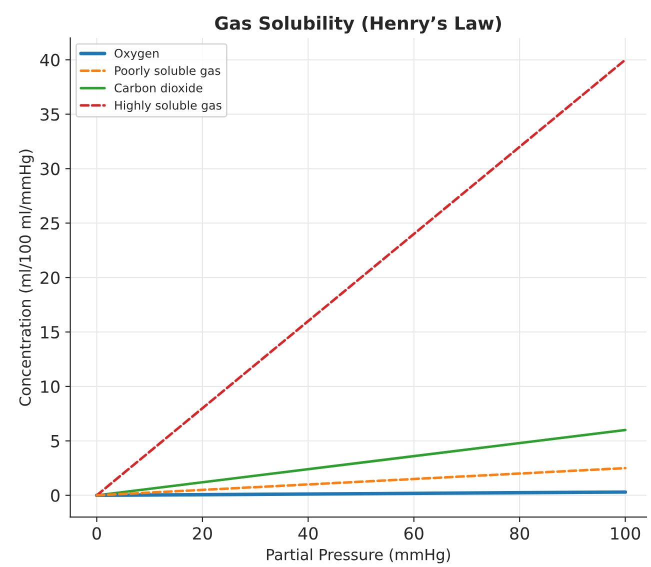 The height and width of the screenshot is (567, 651). I want to click on x-tick-label: 80, so click(520, 533).